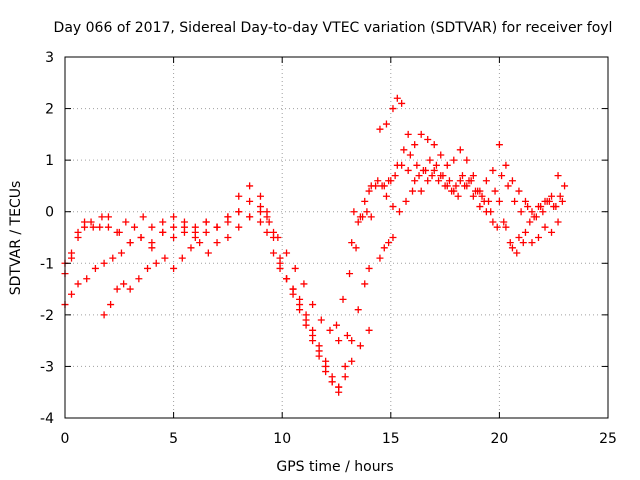 Image resolution: width=640 pixels, height=480 pixels. I want to click on y-tick-label: 2, so click(49, 110).